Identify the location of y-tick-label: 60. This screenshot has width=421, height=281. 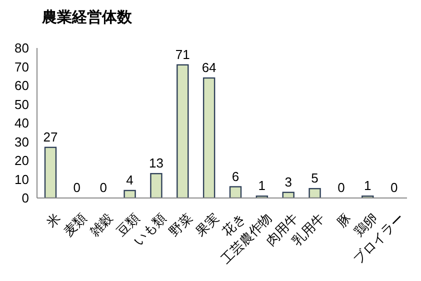
(21, 86).